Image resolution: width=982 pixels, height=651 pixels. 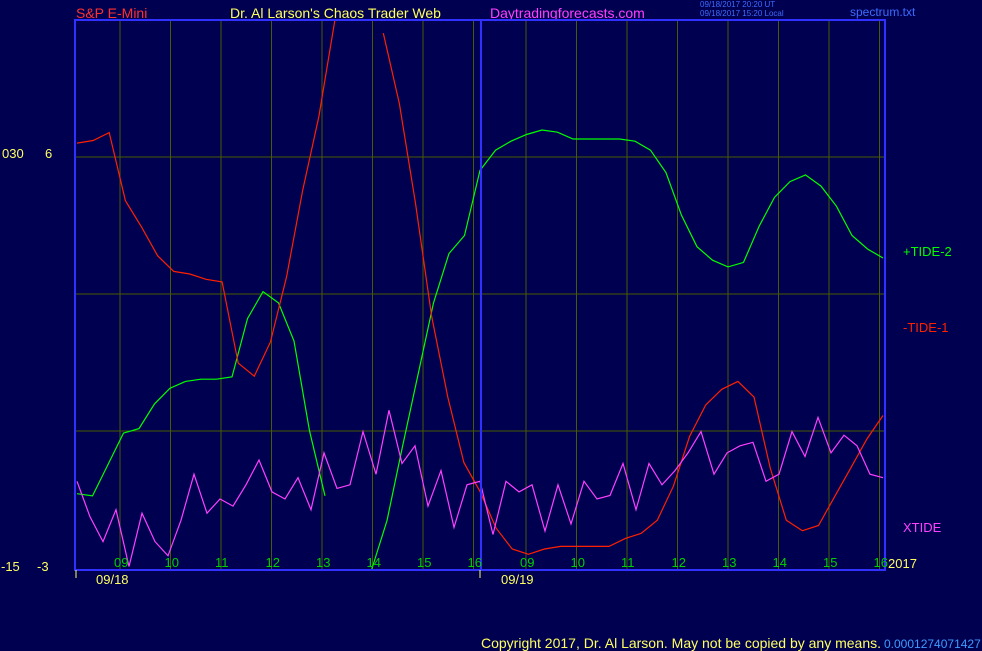 I want to click on y-label-top-left: 030, so click(x=13, y=153).